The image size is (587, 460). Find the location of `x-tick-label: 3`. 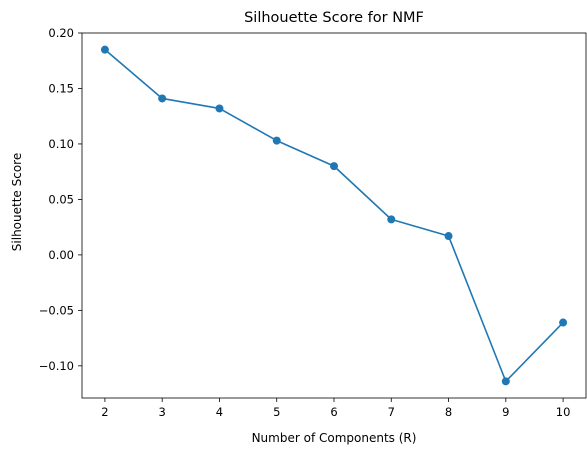

x-tick-label: 3 is located at coordinates (162, 412).